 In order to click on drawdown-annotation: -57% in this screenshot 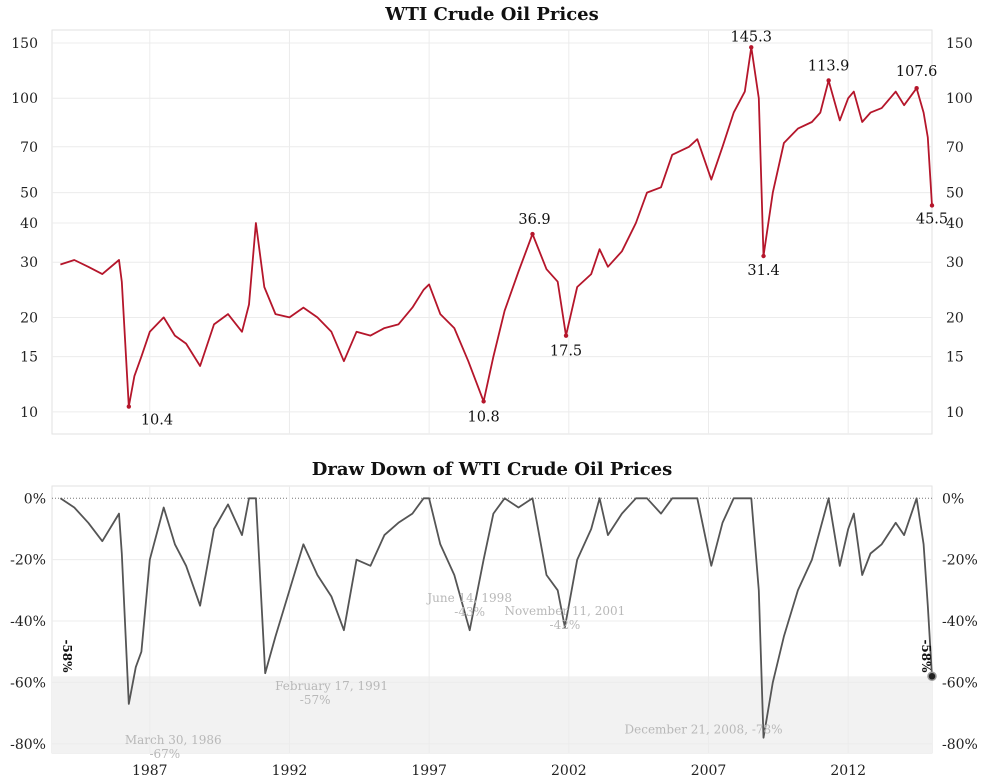, I will do `click(315, 700)`.